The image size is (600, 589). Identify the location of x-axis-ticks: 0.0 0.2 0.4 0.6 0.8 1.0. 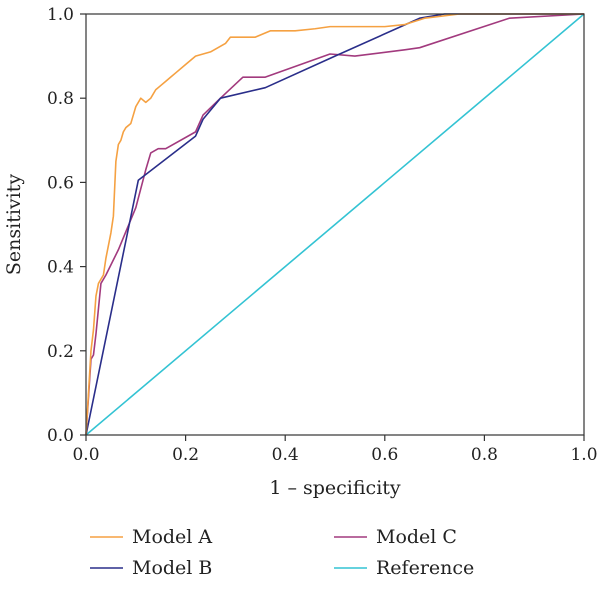
(335, 450).